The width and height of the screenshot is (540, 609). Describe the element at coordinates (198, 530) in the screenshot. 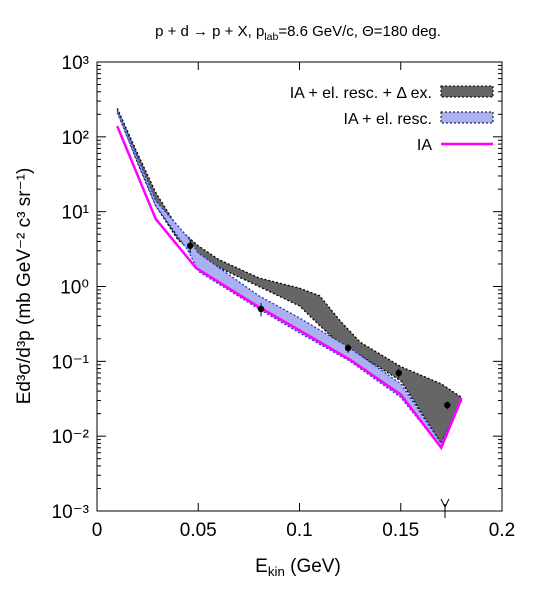

I see `x-tick-label: 0.05` at that location.